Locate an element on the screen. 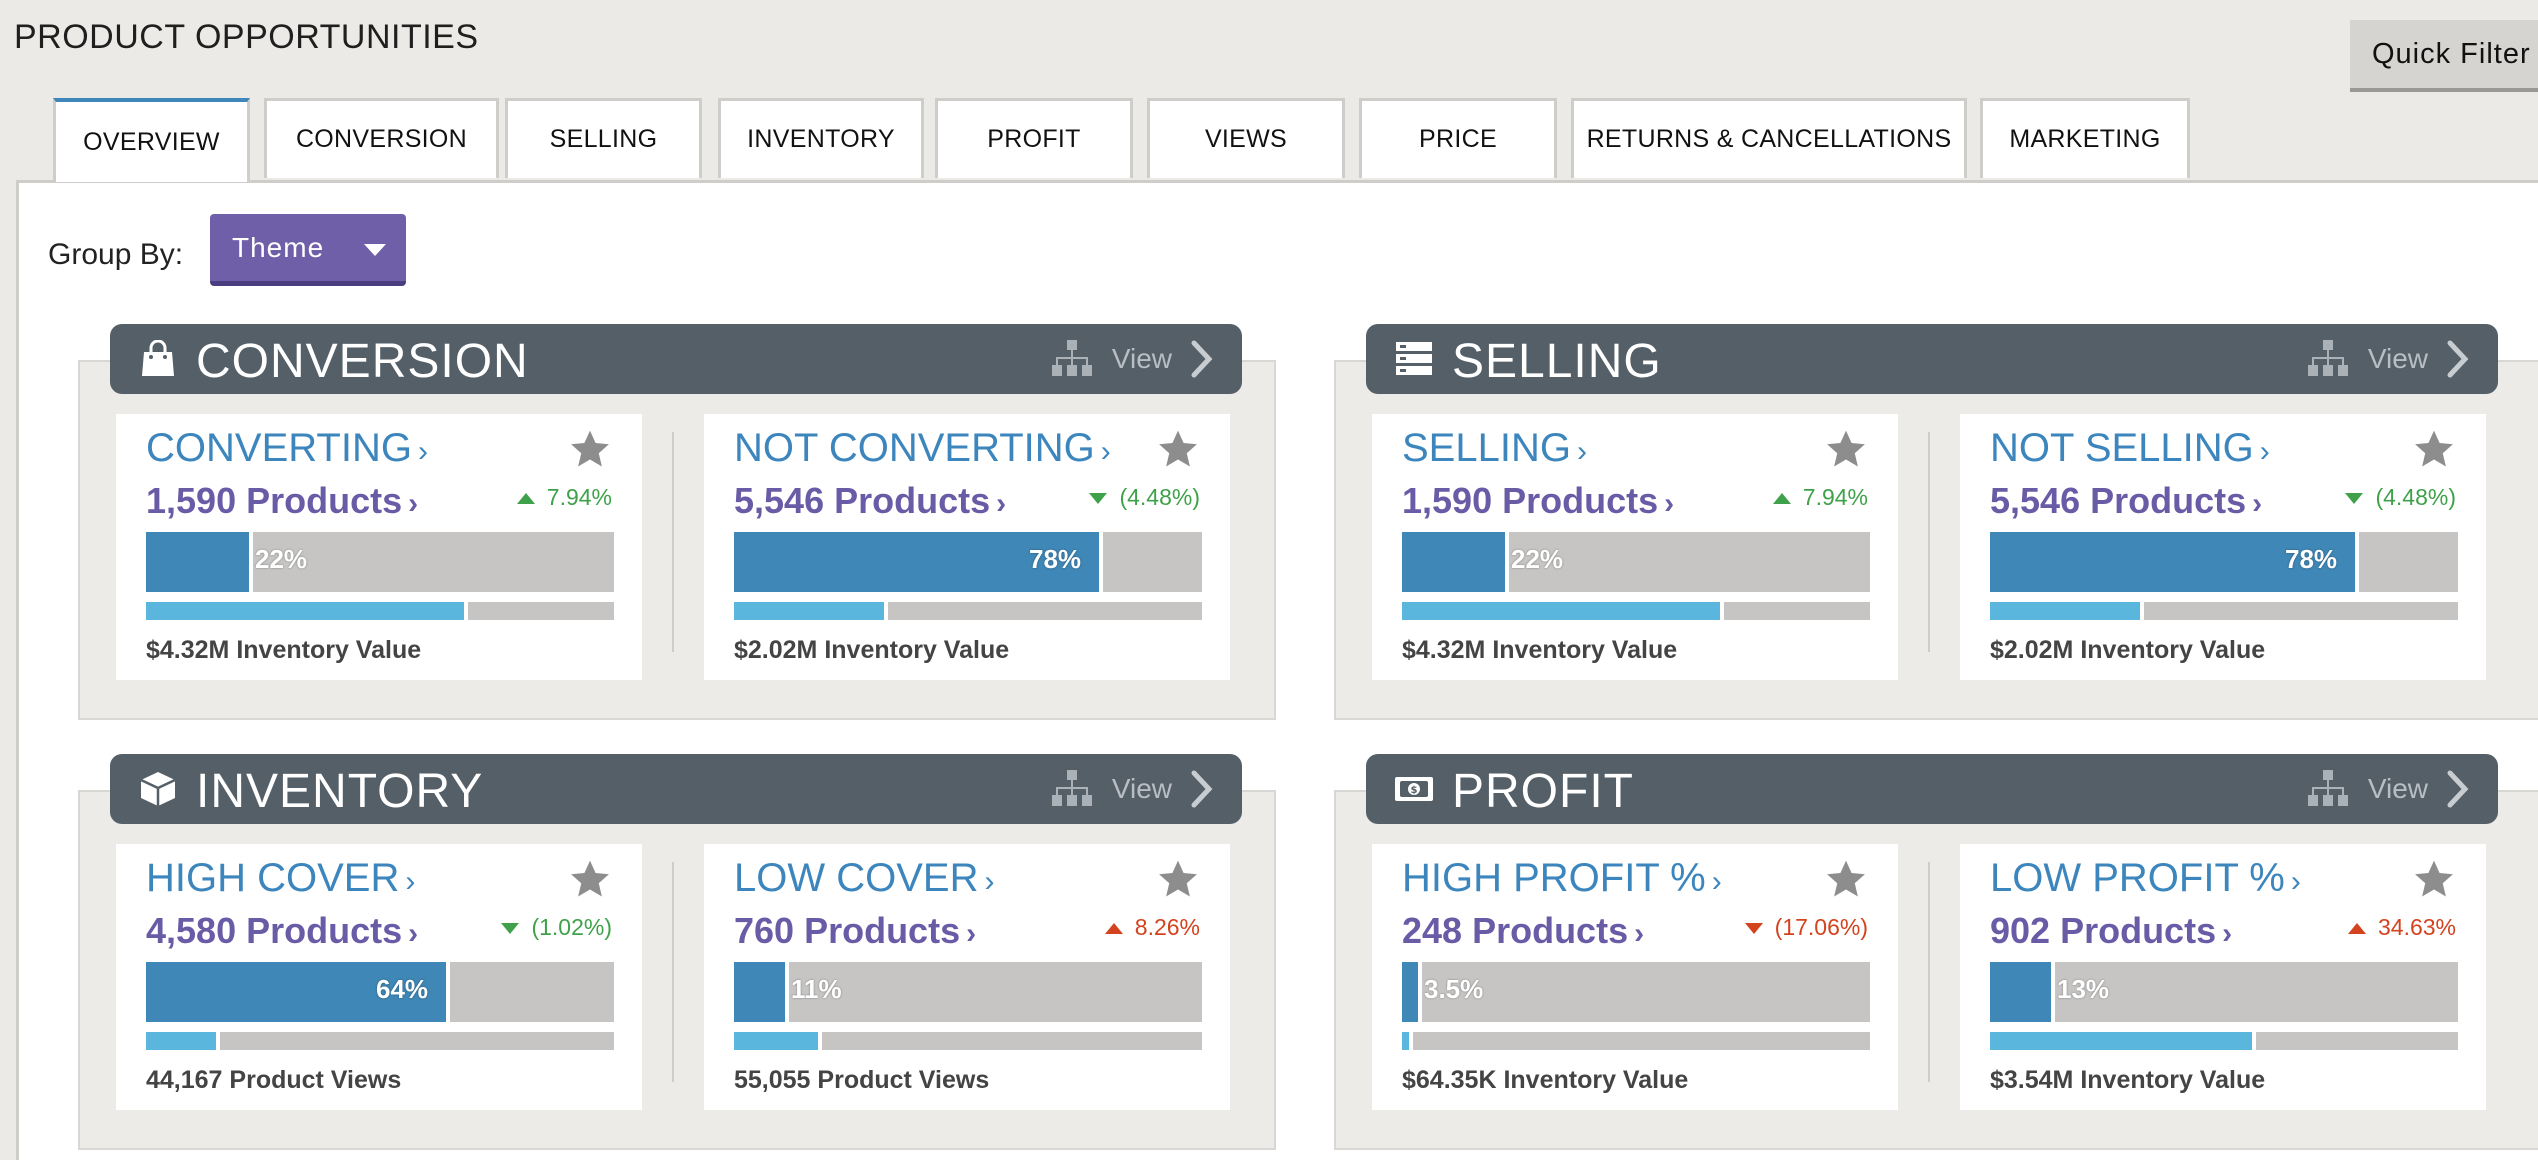 The image size is (2538, 1160). product-count-link: 248 Products › is located at coordinates (1523, 931).